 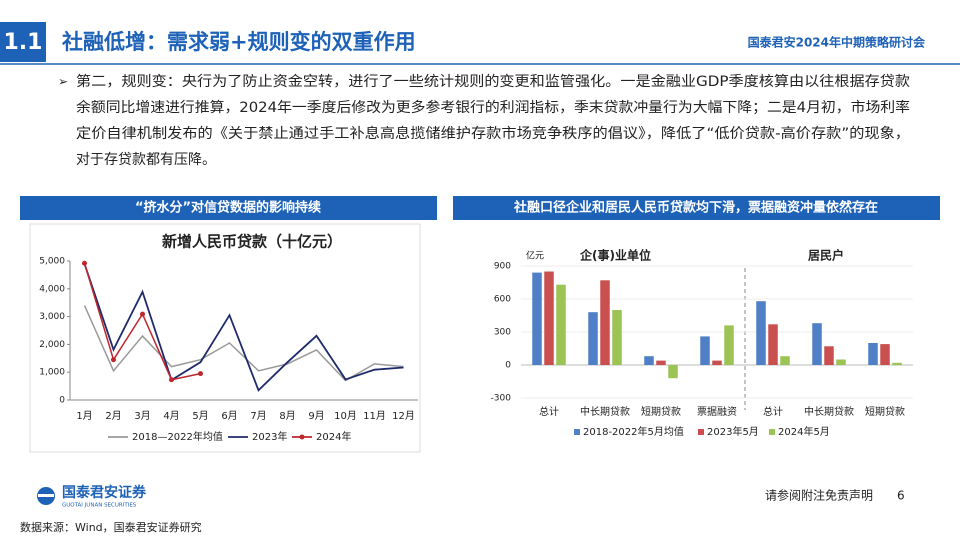 What do you see at coordinates (52, 289) in the screenshot?
I see `y-tick-label: 4,000` at bounding box center [52, 289].